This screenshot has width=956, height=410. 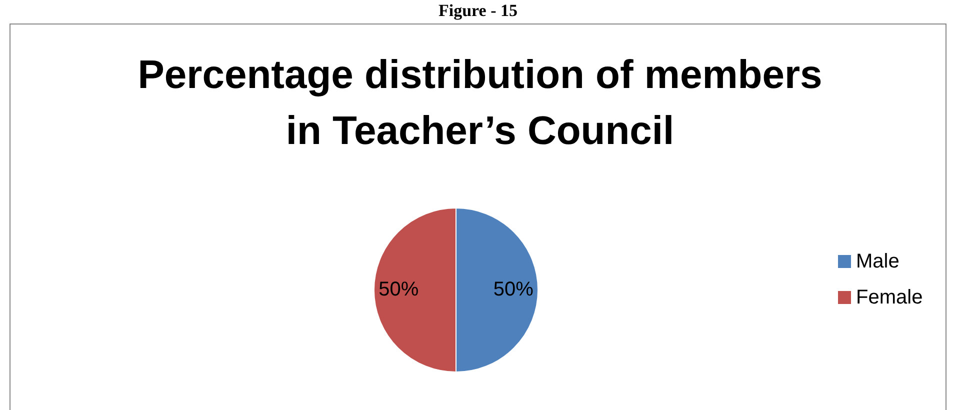 What do you see at coordinates (889, 297) in the screenshot?
I see `legend-label: Female` at bounding box center [889, 297].